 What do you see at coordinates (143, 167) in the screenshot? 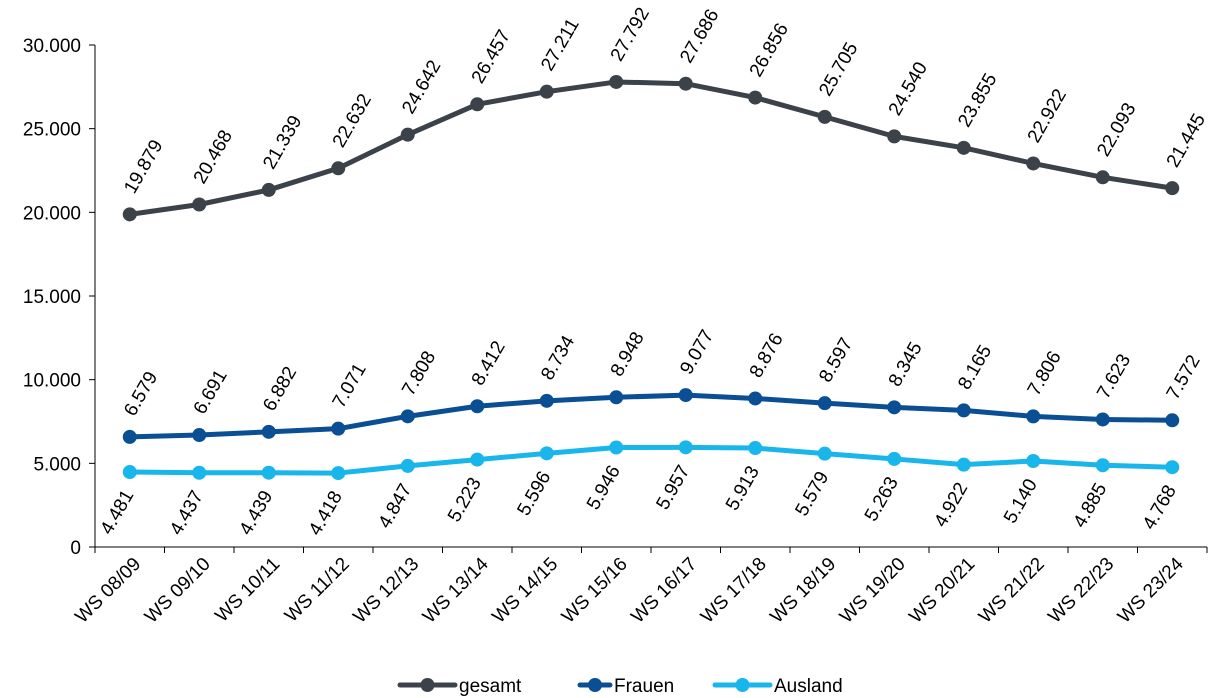
I see `data-label: 19.879` at bounding box center [143, 167].